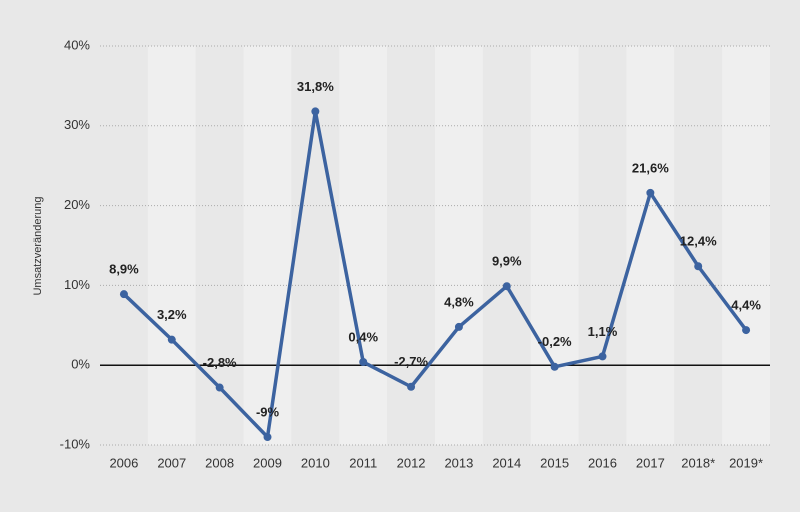 The image size is (800, 512). I want to click on x-tick-label: 2013, so click(458, 462).